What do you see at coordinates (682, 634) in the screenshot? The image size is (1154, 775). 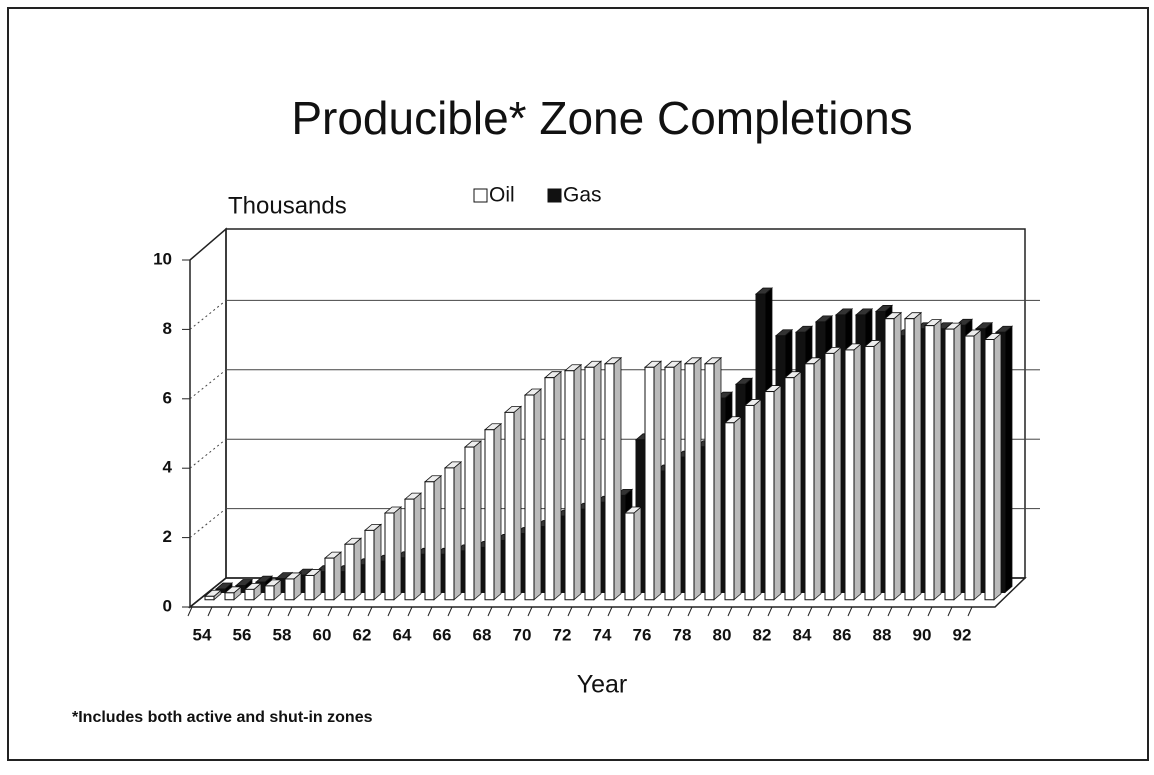 I see `x-tick-label: 78` at bounding box center [682, 634].